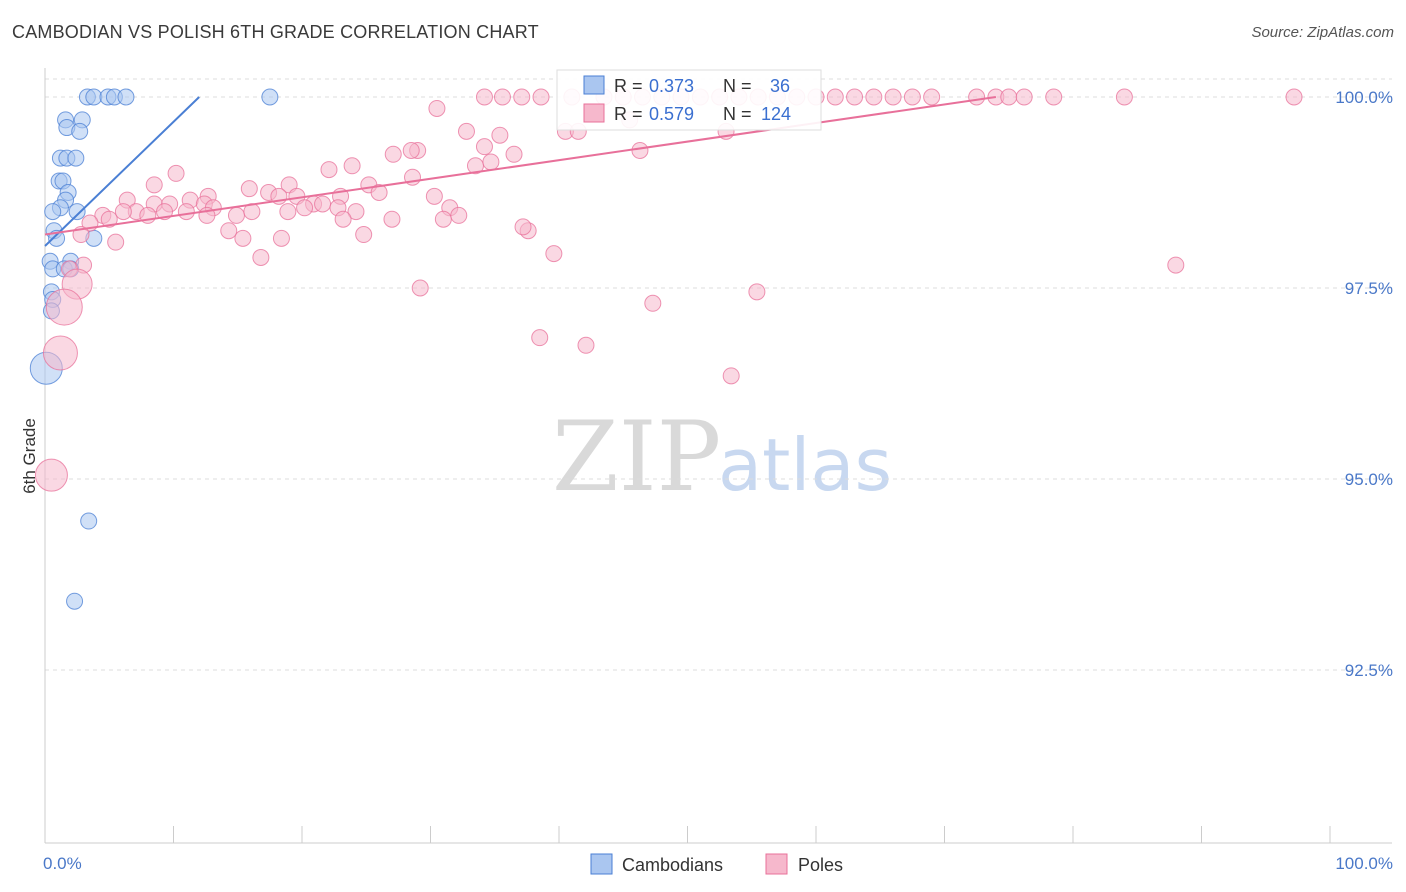 Image resolution: width=1406 pixels, height=892 pixels. Describe the element at coordinates (737, 114) in the screenshot. I see `stat-n-label-1: N =` at that location.